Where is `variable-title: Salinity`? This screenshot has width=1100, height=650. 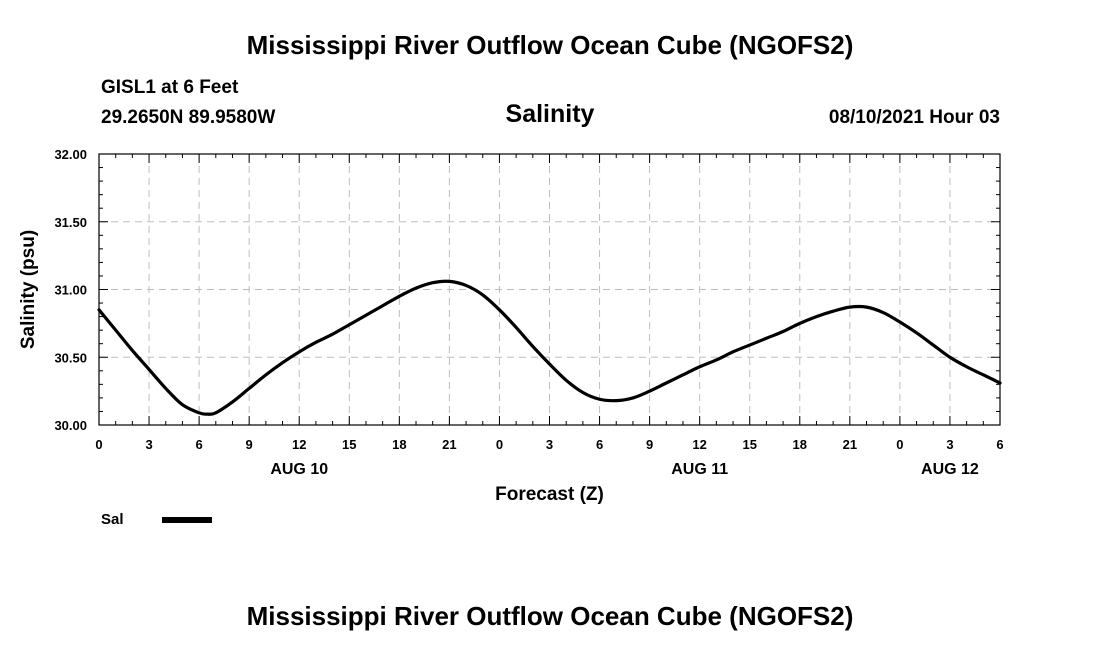
variable-title: Salinity is located at coordinates (550, 114).